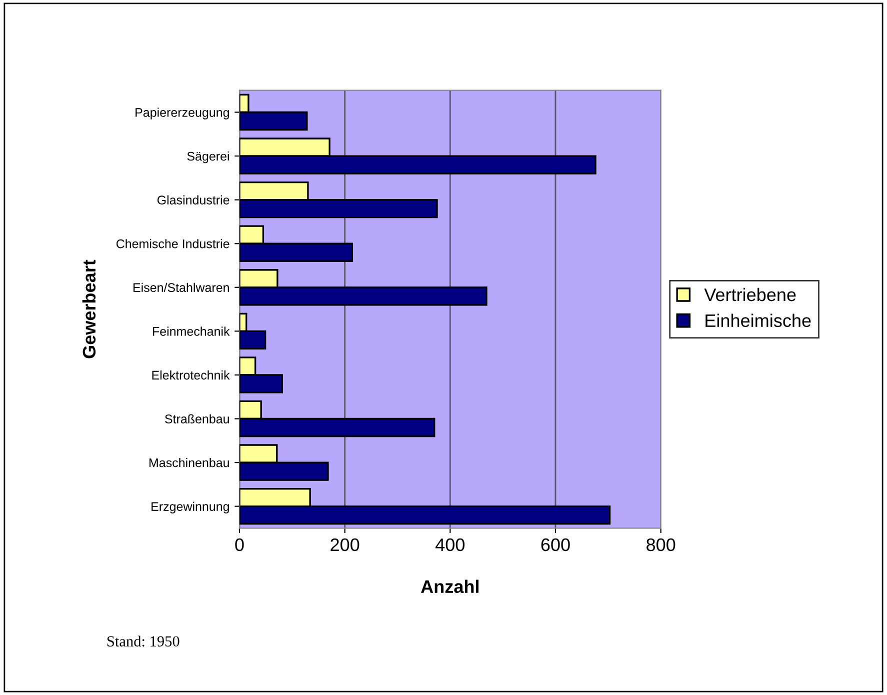  Describe the element at coordinates (345, 545) in the screenshot. I see `x-tick-label: 200` at that location.